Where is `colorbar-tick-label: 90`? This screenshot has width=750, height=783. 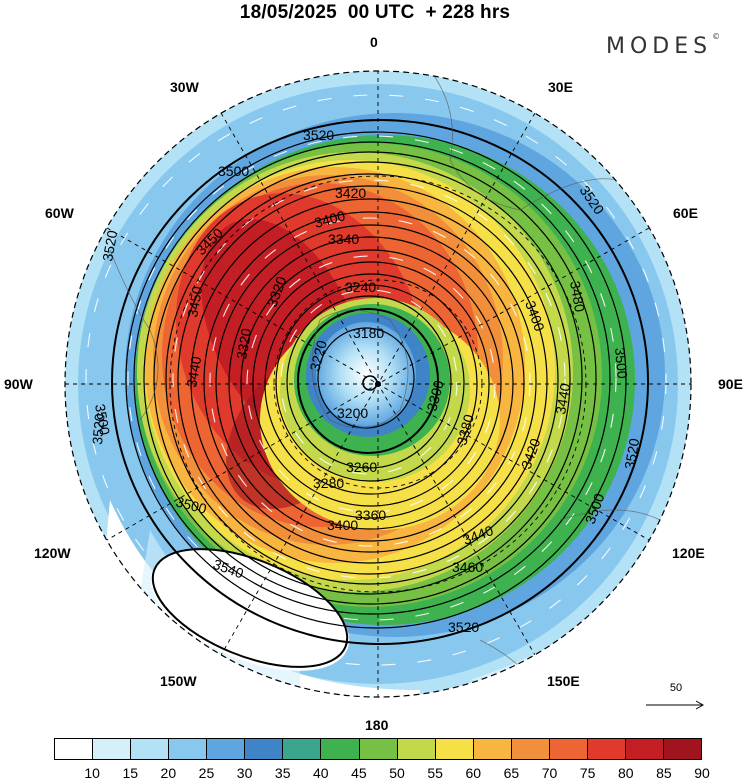 colorbar-tick-label: 90 is located at coordinates (702, 773).